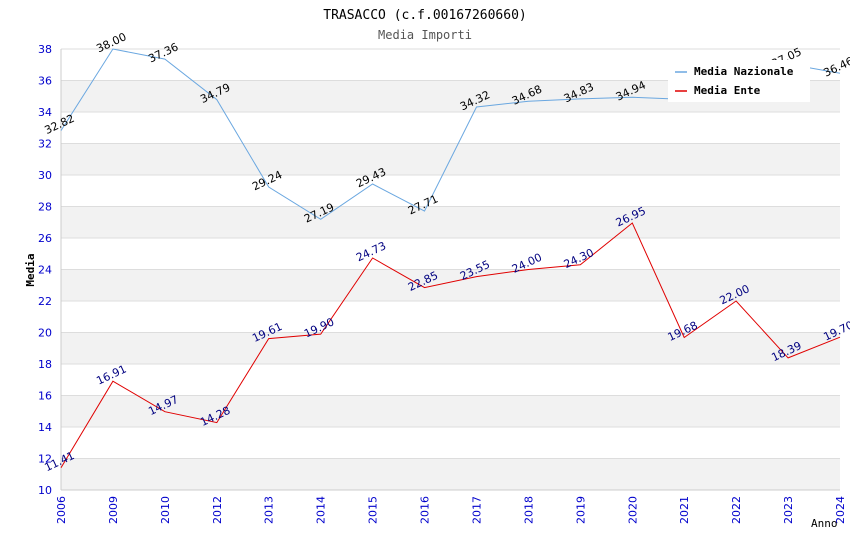 The image size is (850, 550). Describe the element at coordinates (45, 112) in the screenshot. I see `y-tick-label: 34` at that location.